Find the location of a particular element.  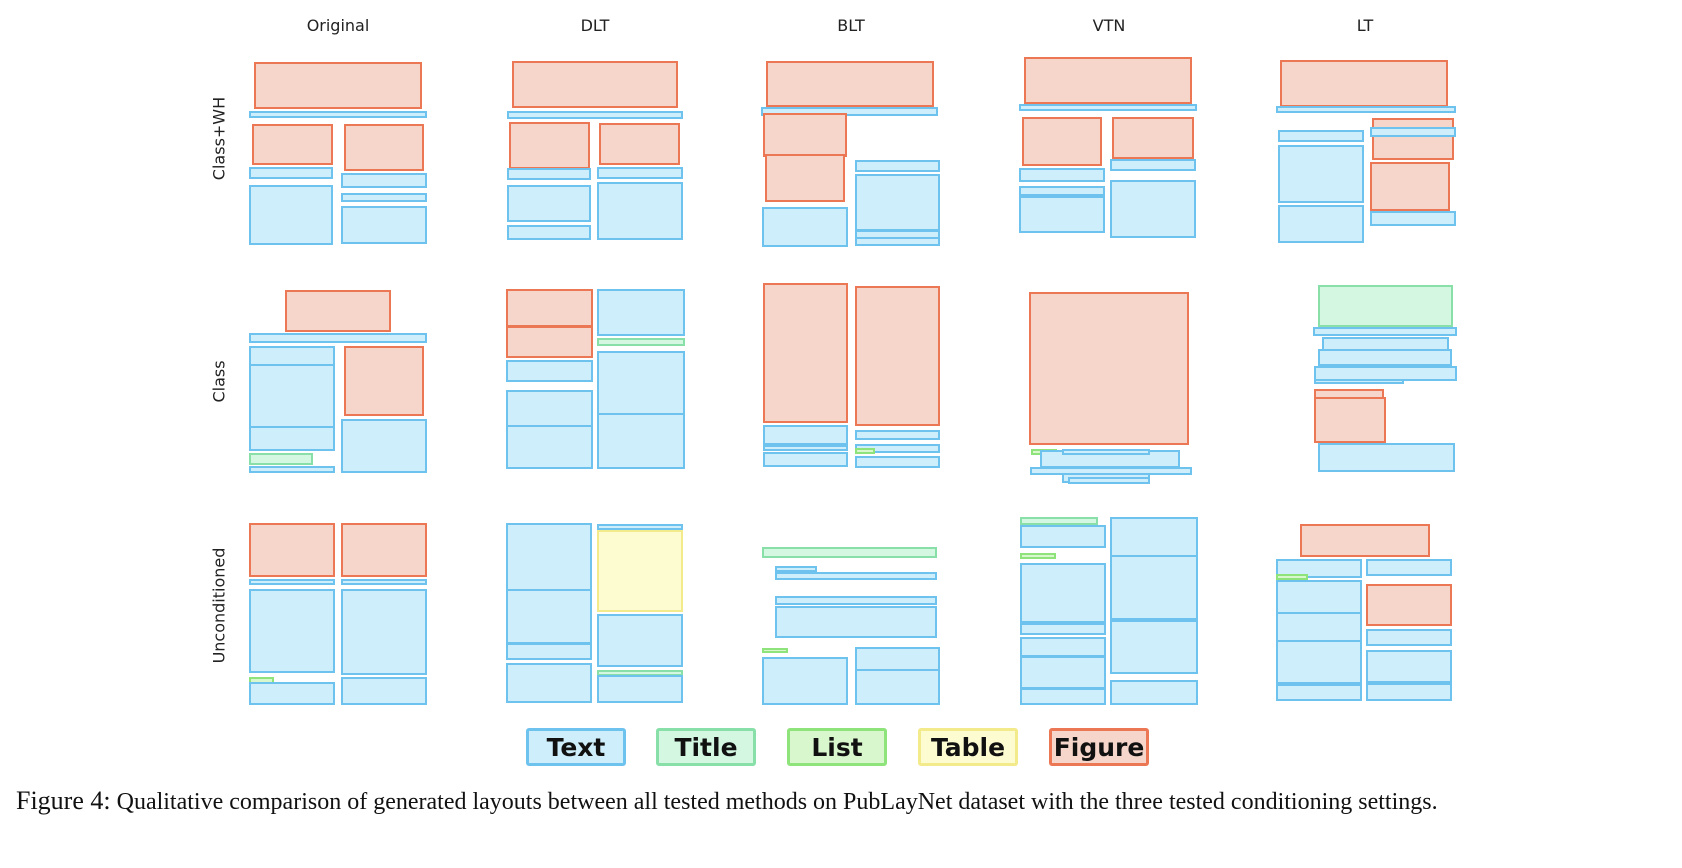

column-title-lt: LT is located at coordinates (1365, 25).